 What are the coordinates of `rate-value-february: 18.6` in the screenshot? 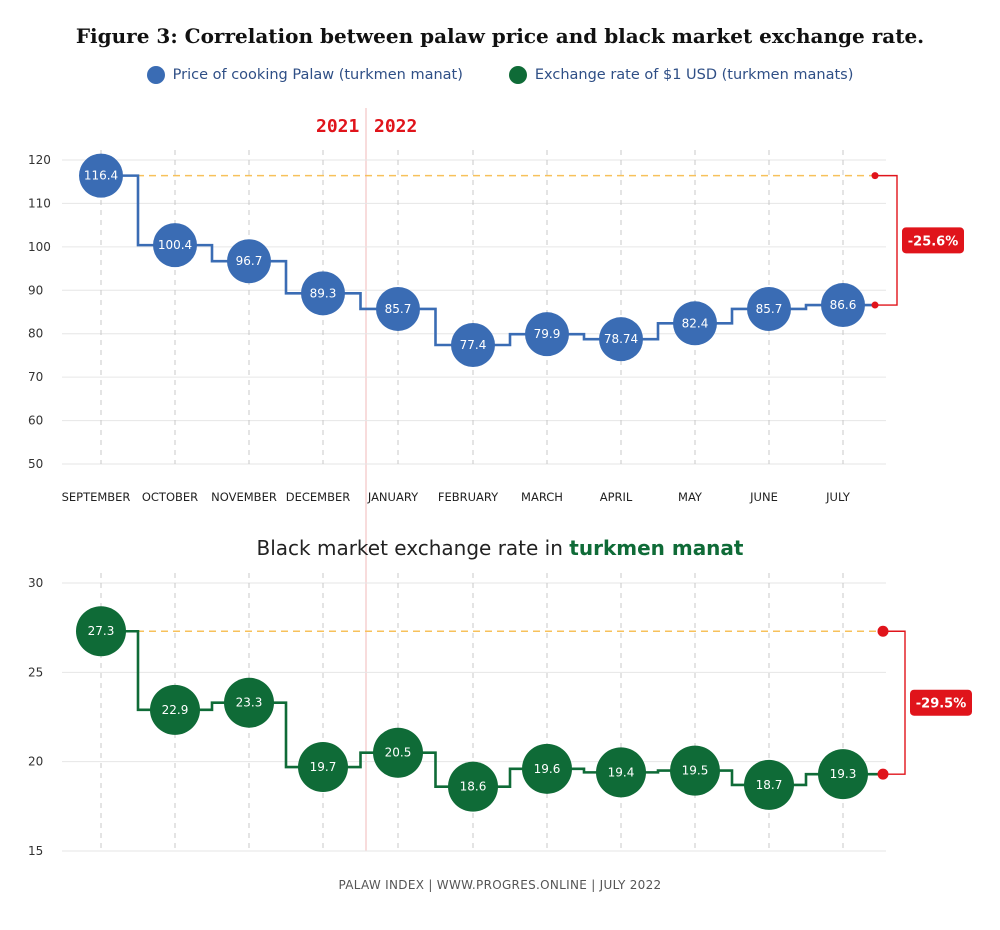 It's located at (473, 787).